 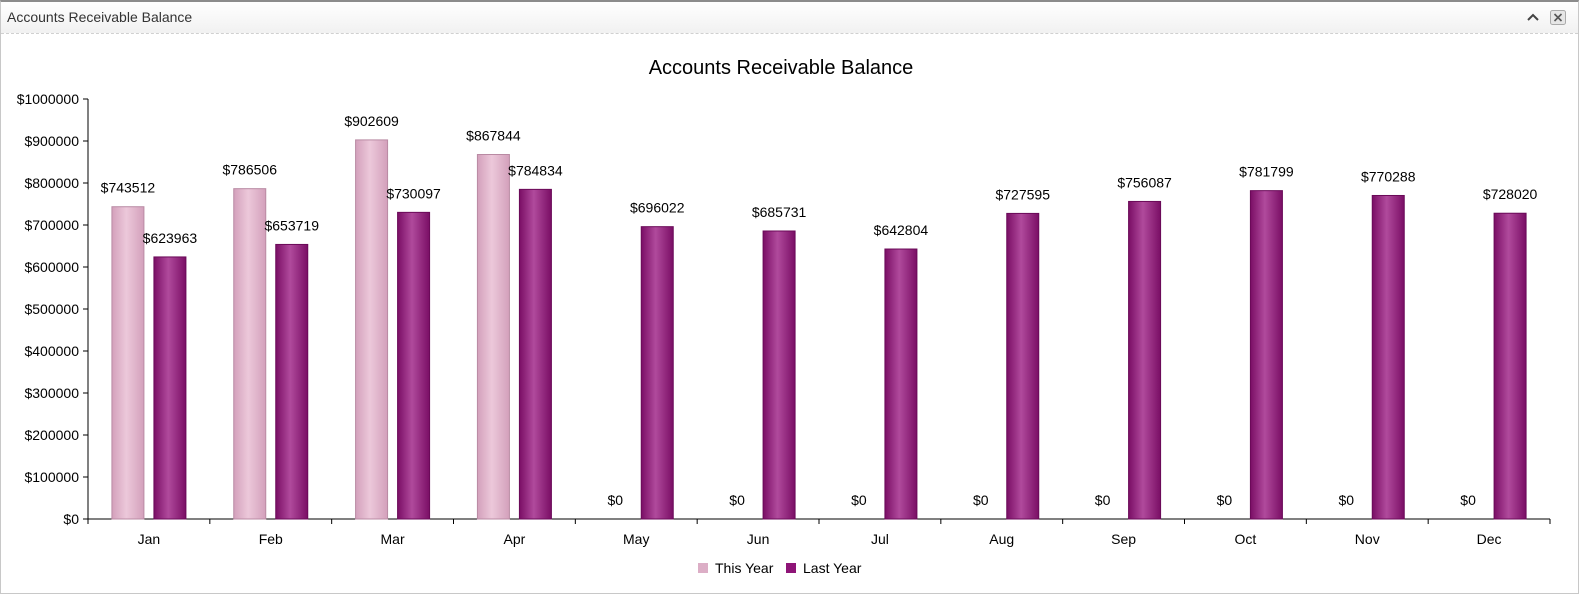 What do you see at coordinates (1388, 176) in the screenshot?
I see `bar-value-label: $770288` at bounding box center [1388, 176].